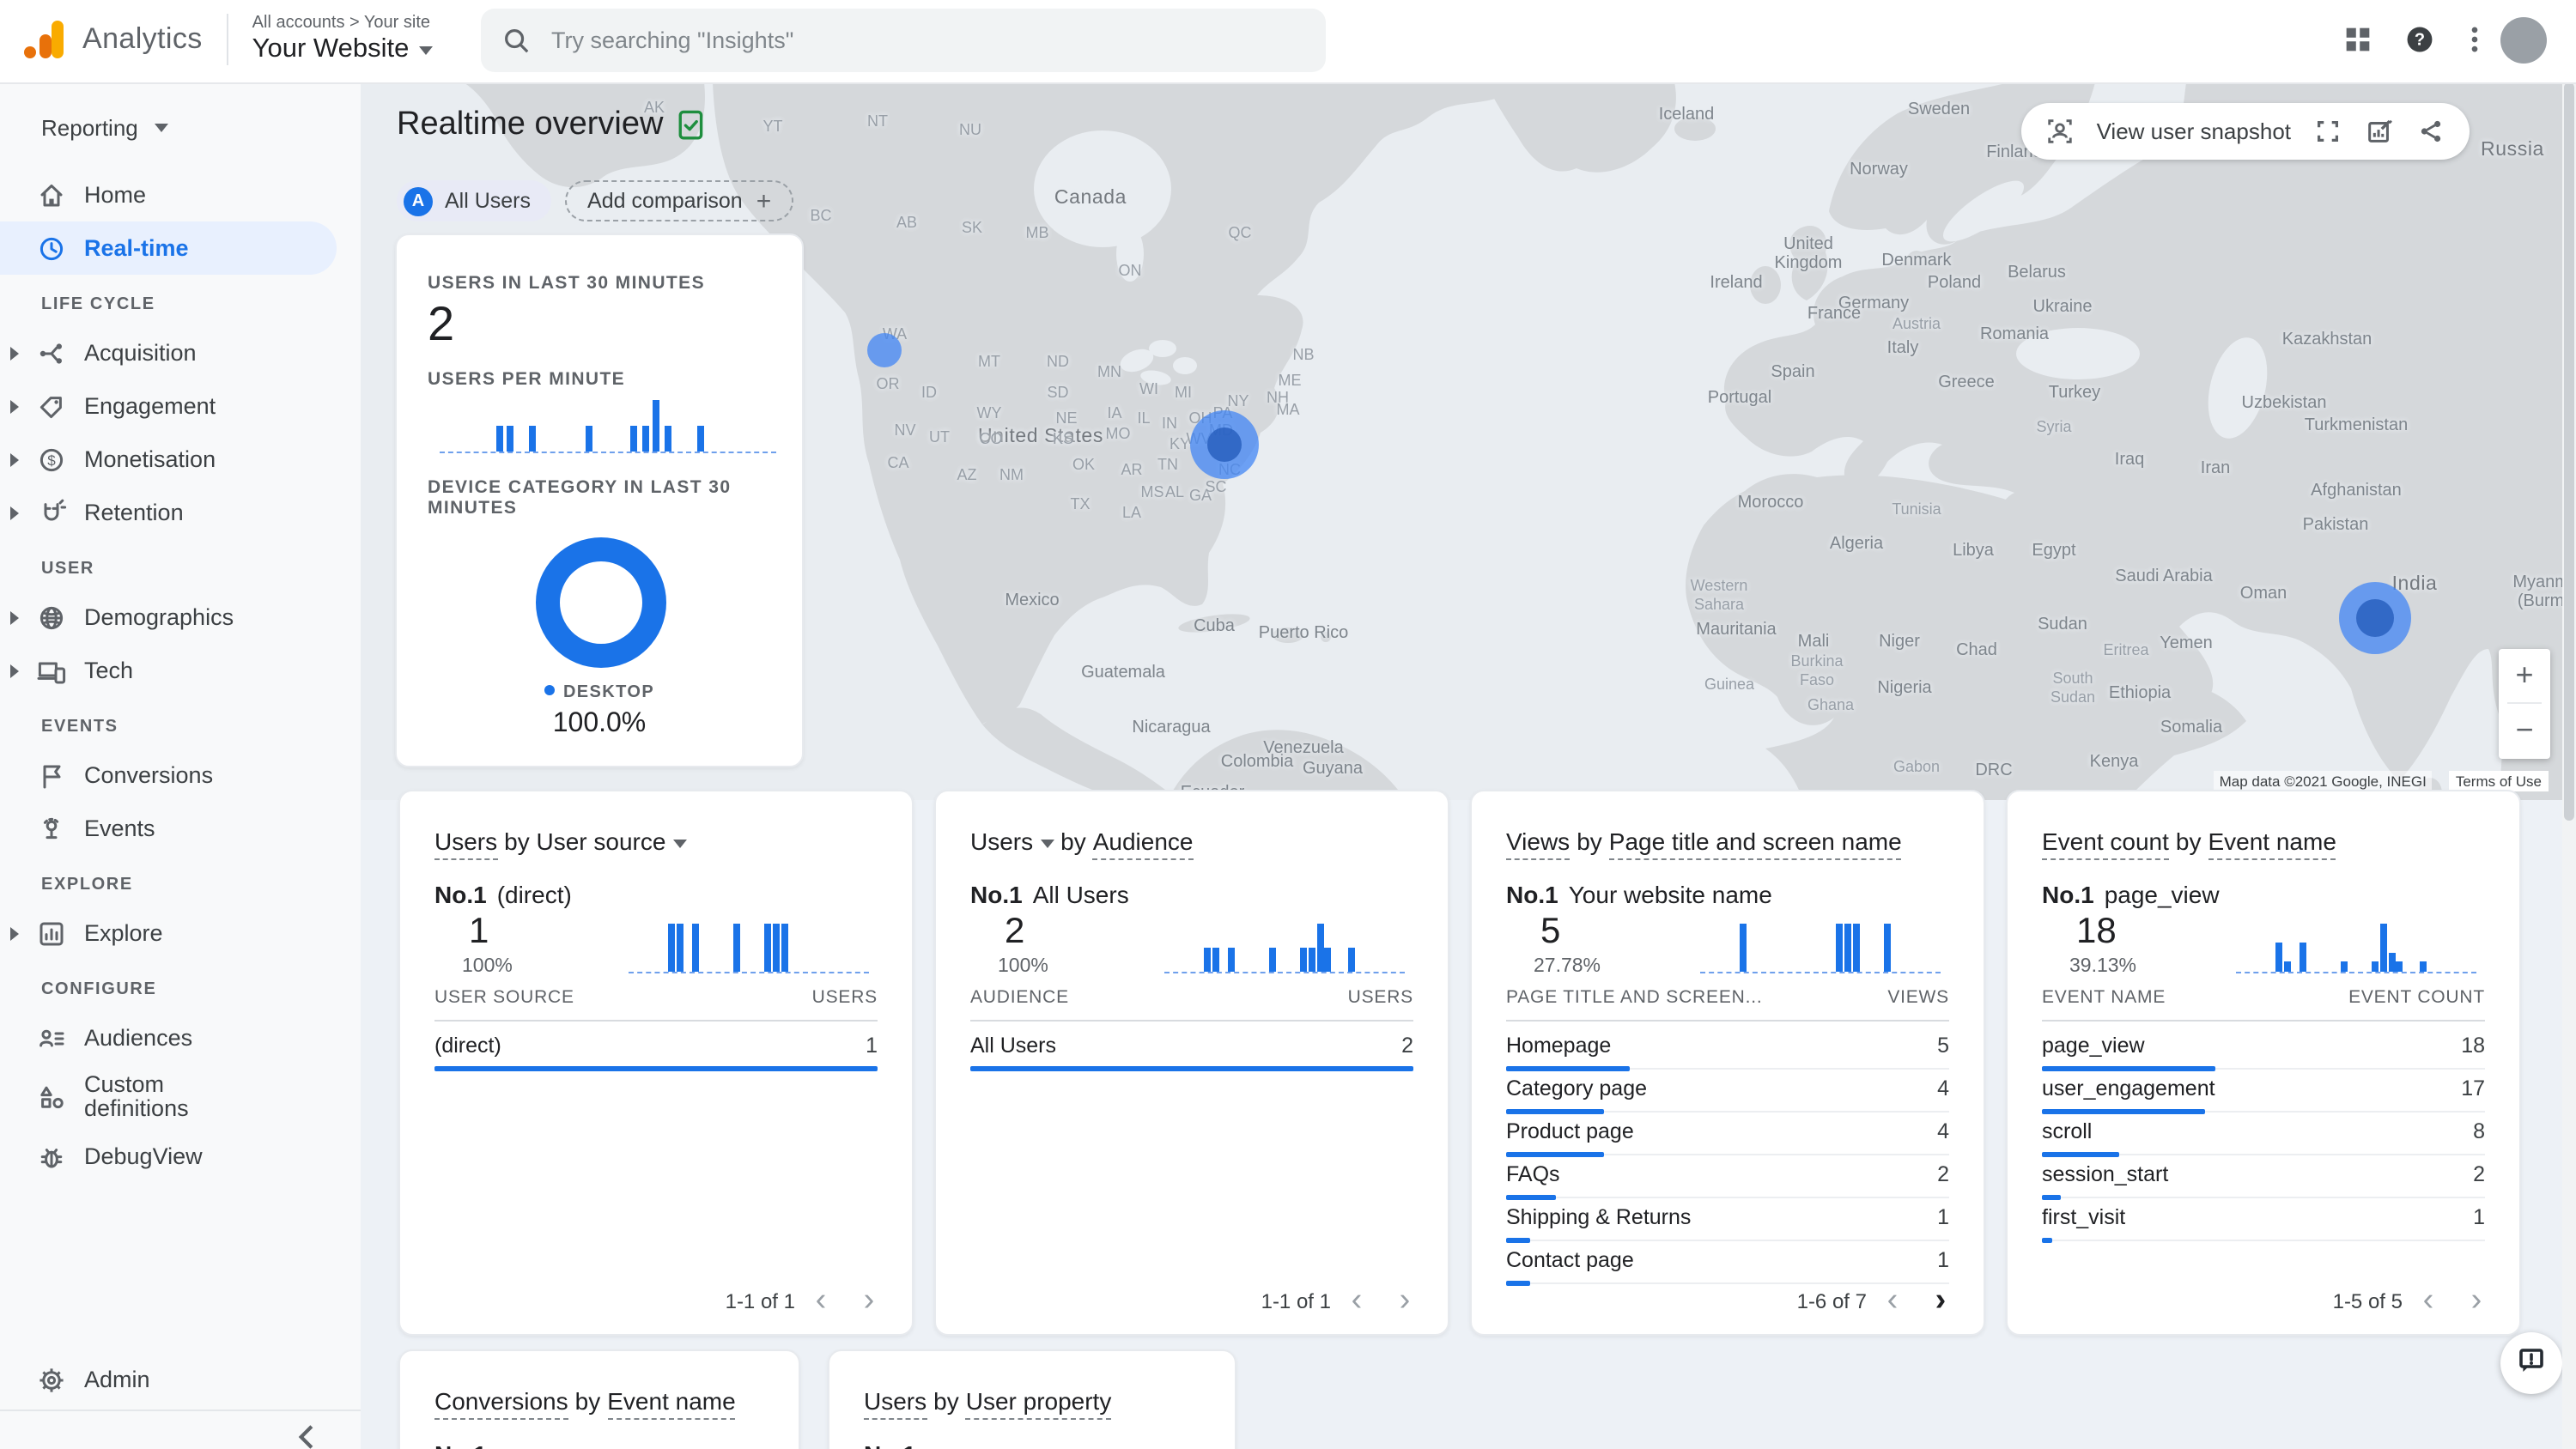 Image resolution: width=2576 pixels, height=1449 pixels. Describe the element at coordinates (180, 933) in the screenshot. I see `sidebar-item-explore: Explore` at that location.